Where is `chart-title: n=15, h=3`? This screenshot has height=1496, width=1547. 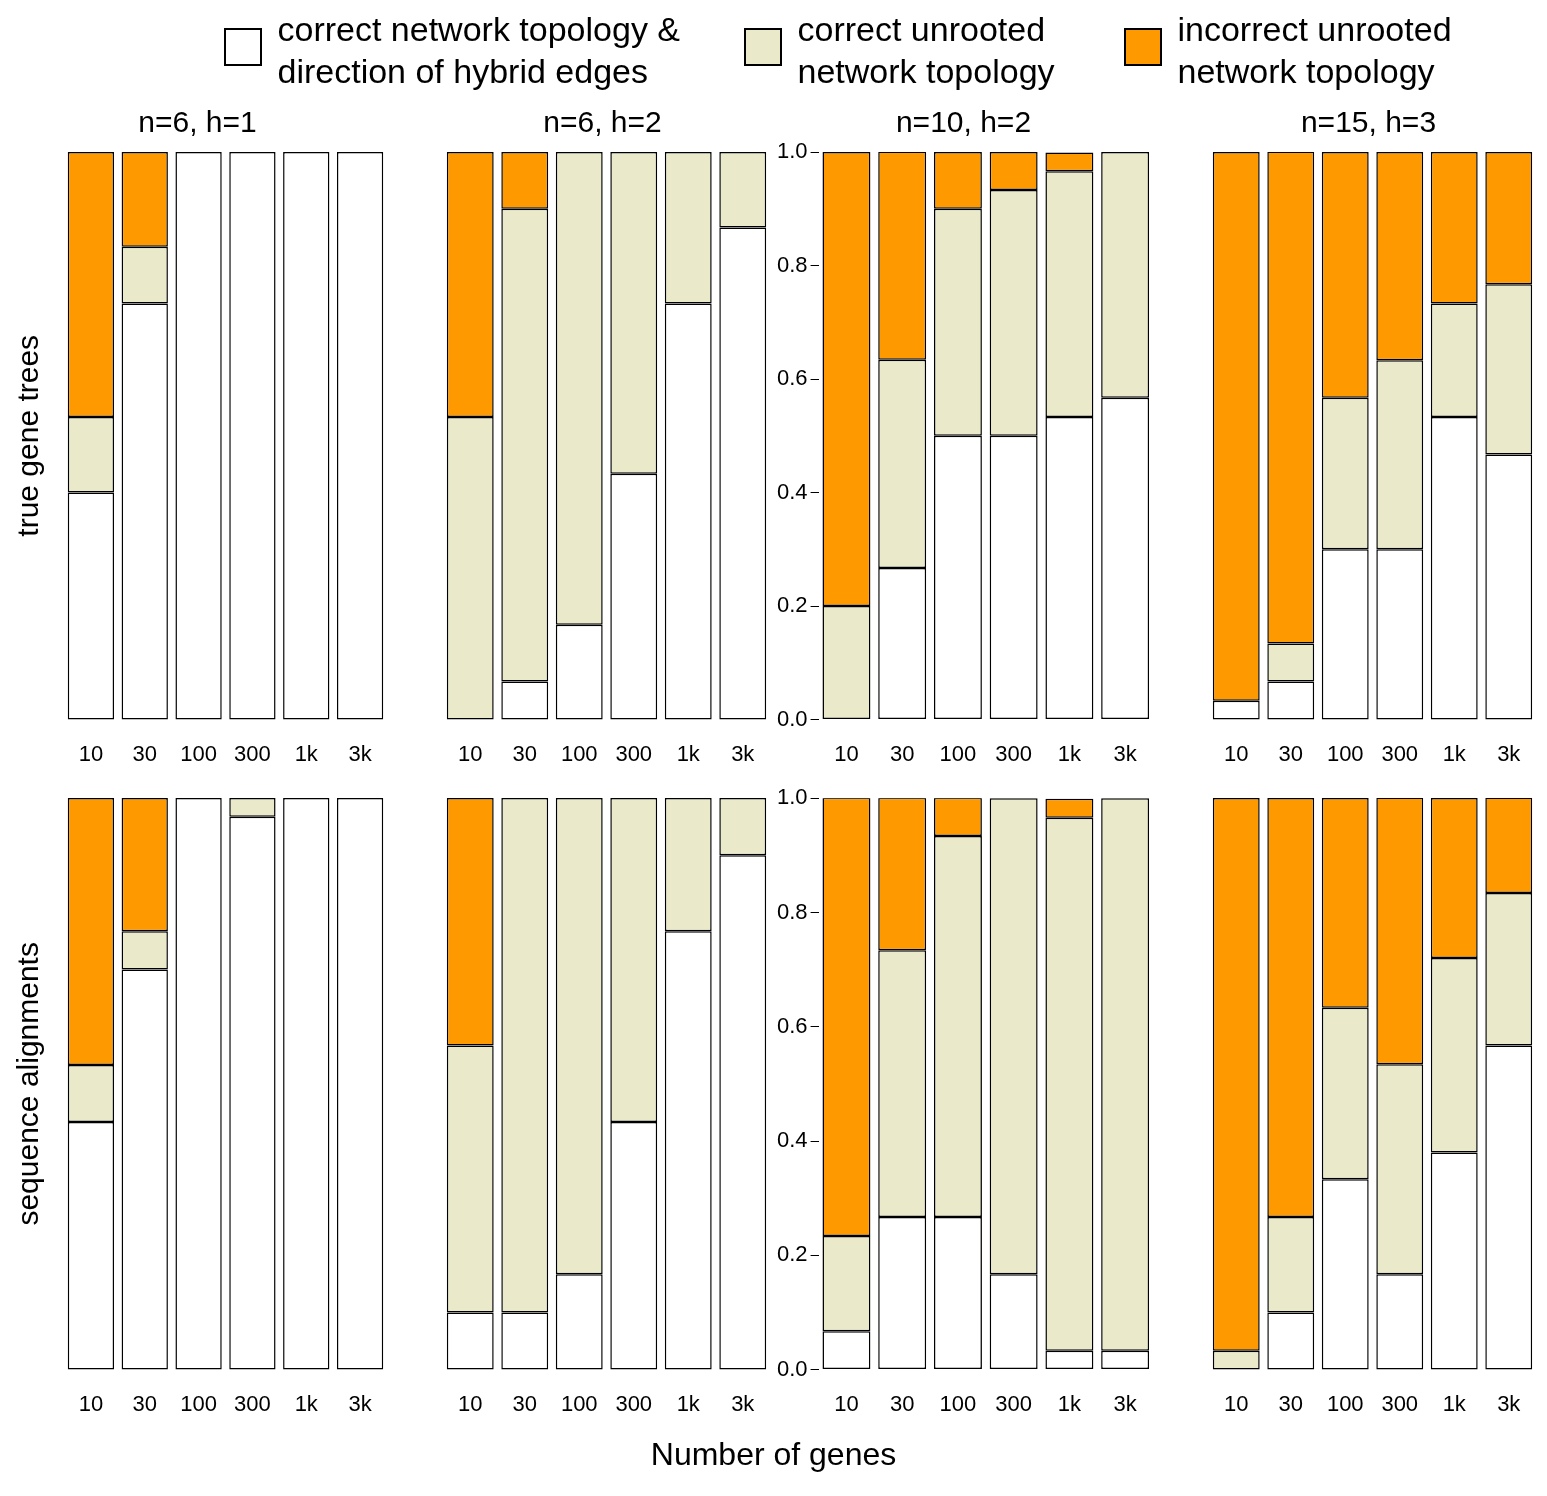
chart-title: n=15, h=3 is located at coordinates (1368, 122).